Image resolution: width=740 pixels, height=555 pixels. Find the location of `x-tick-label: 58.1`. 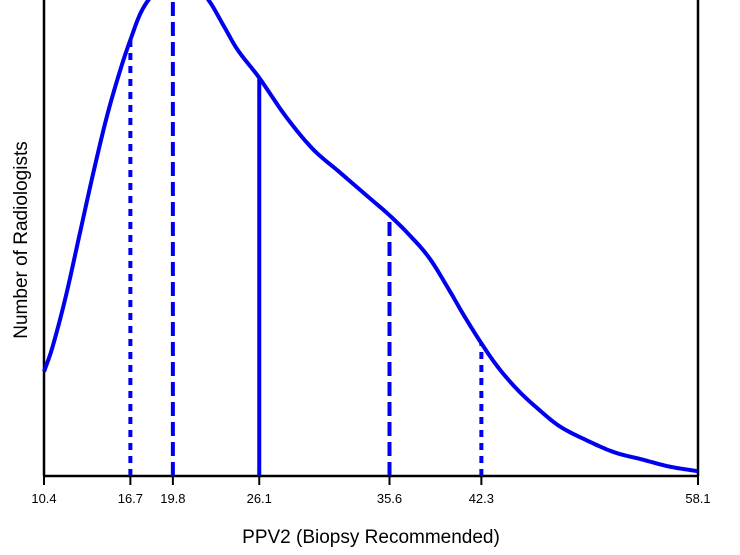

x-tick-label: 58.1 is located at coordinates (697, 498).